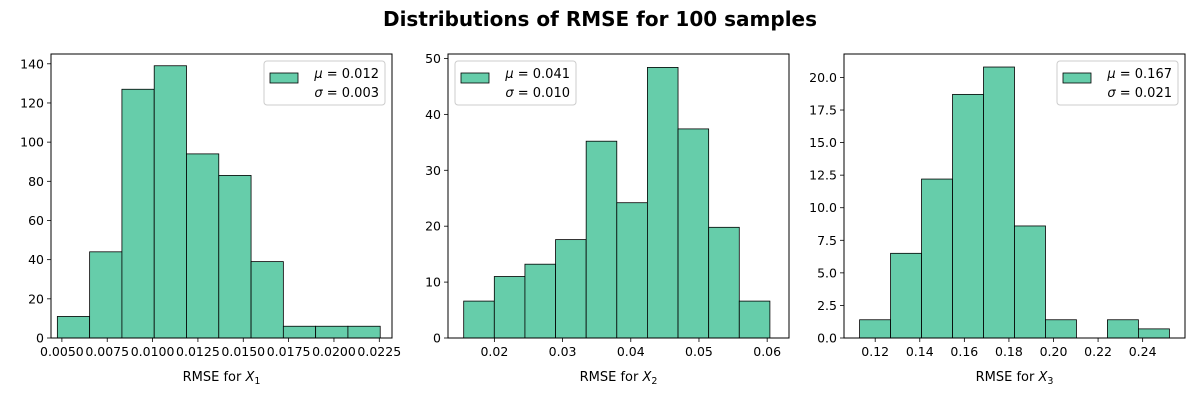 The image size is (1200, 400). Describe the element at coordinates (433, 58) in the screenshot. I see `y-tick-label: 50` at that location.